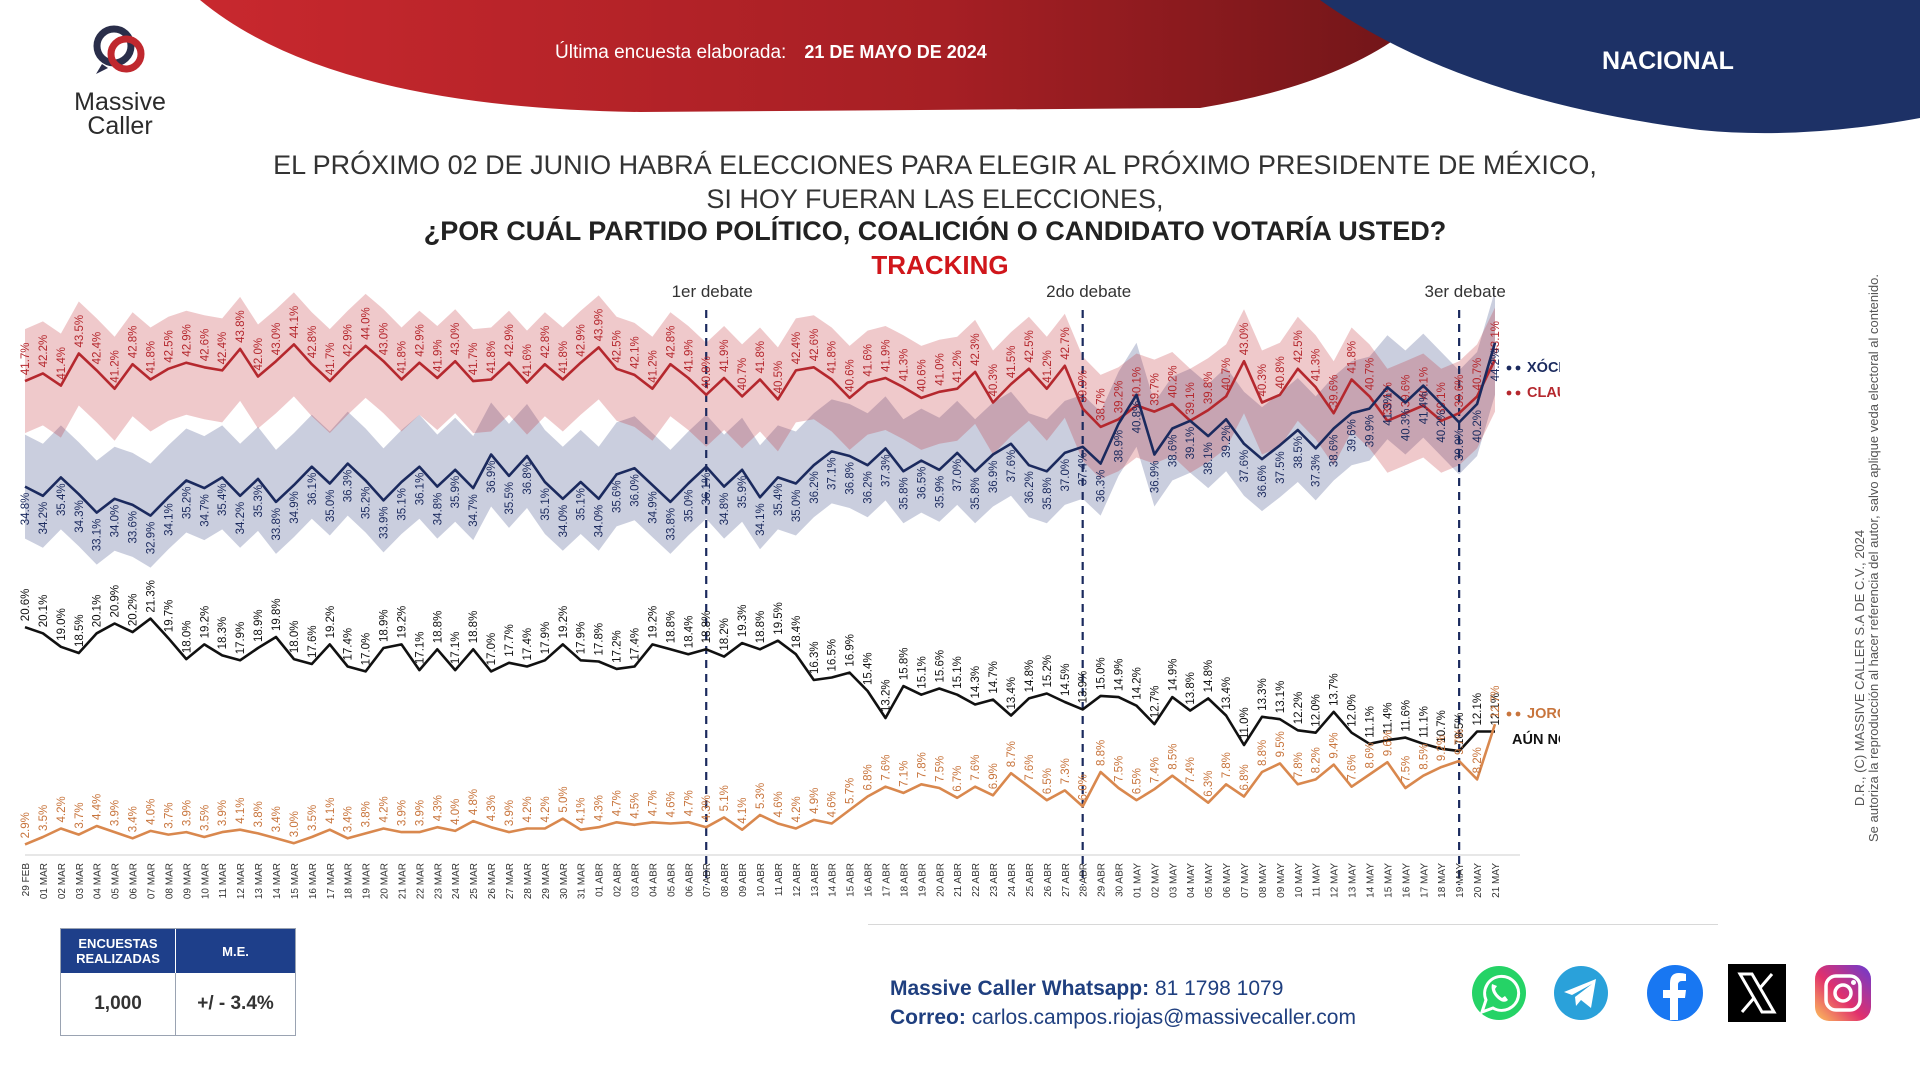 The height and width of the screenshot is (1080, 1920). What do you see at coordinates (26, 880) in the screenshot?
I see `x-tick-label: 29 FEB` at bounding box center [26, 880].